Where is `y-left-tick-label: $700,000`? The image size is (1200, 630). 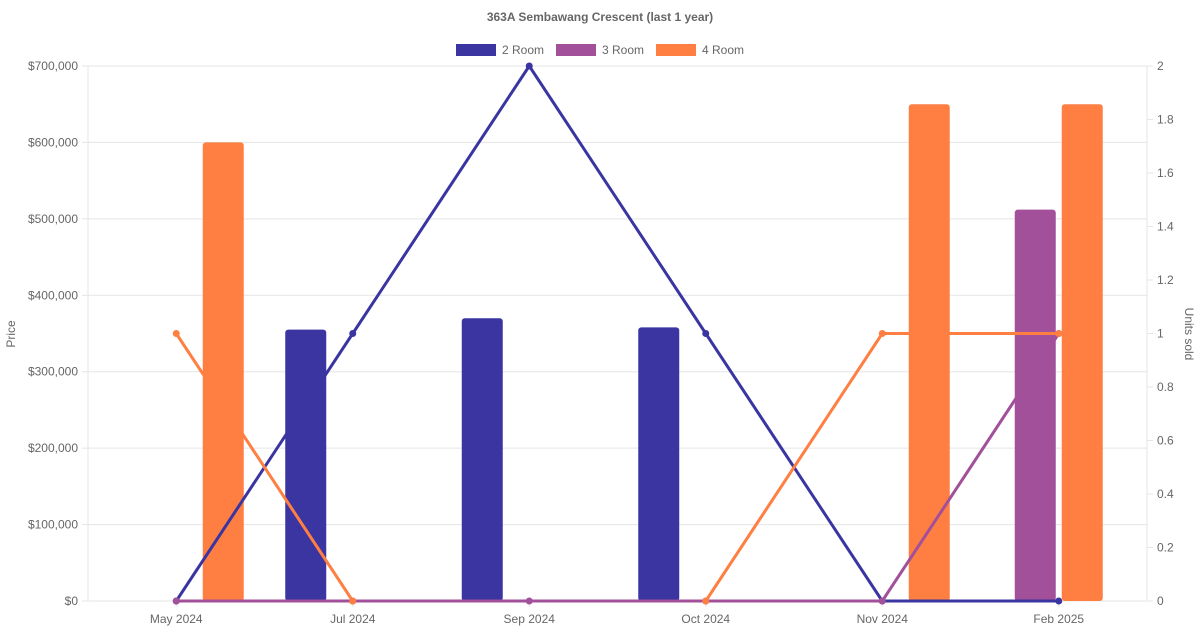 y-left-tick-label: $700,000 is located at coordinates (53, 66).